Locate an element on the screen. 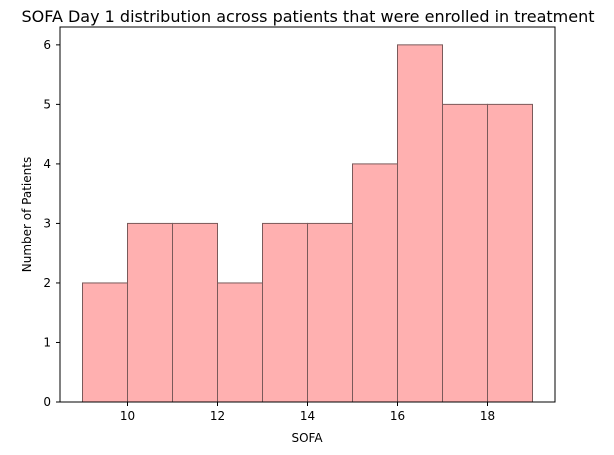 The image size is (614, 455). x-tick-label: 14 is located at coordinates (307, 416).